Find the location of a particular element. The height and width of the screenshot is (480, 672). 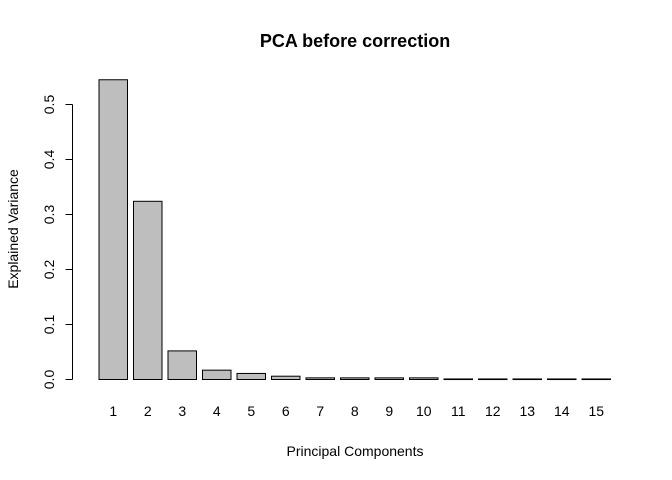

y-axis-label: Explained Variance is located at coordinates (13, 229).